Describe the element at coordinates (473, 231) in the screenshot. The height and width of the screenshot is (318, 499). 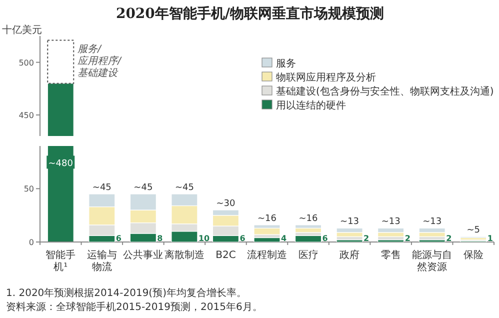
I see `total-label: ~5` at that location.